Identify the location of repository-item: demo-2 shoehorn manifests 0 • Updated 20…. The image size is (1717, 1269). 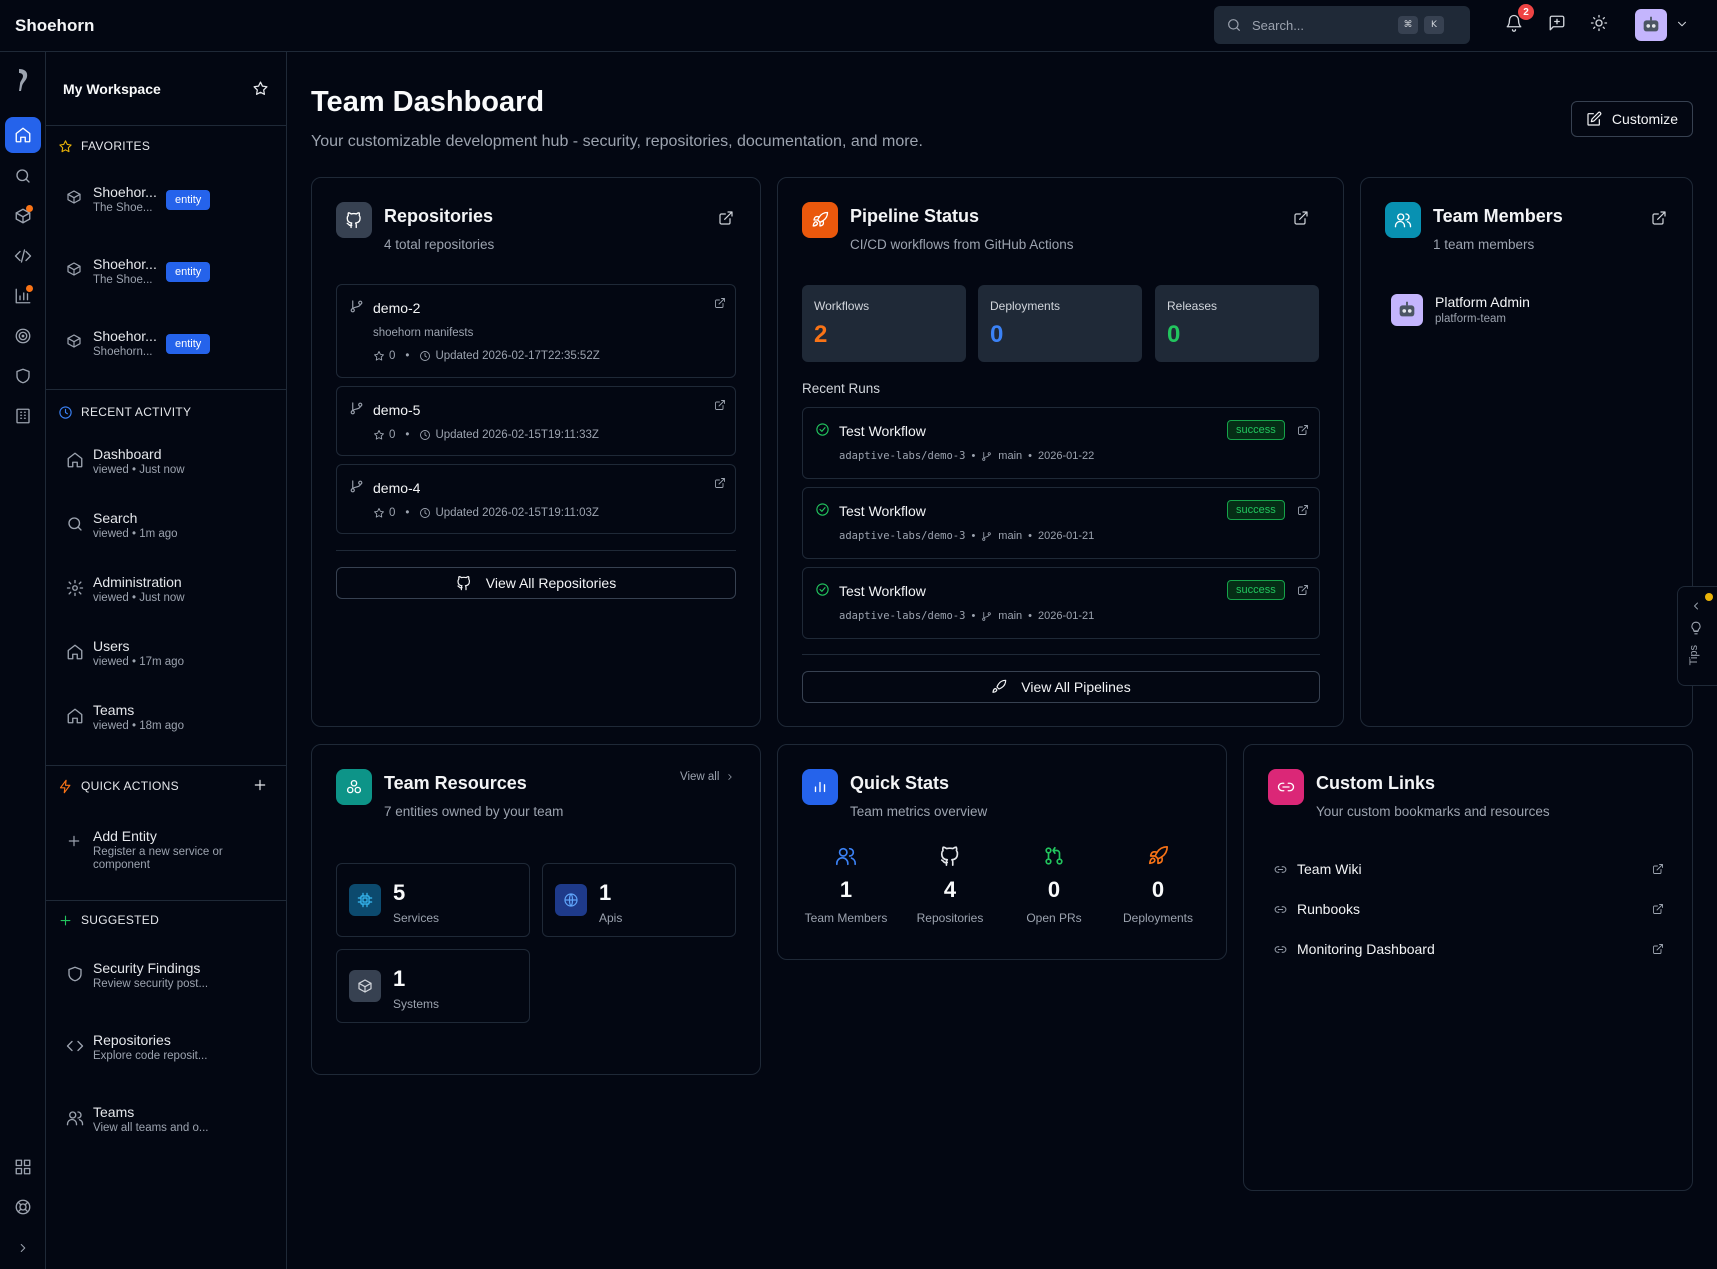
(536, 331).